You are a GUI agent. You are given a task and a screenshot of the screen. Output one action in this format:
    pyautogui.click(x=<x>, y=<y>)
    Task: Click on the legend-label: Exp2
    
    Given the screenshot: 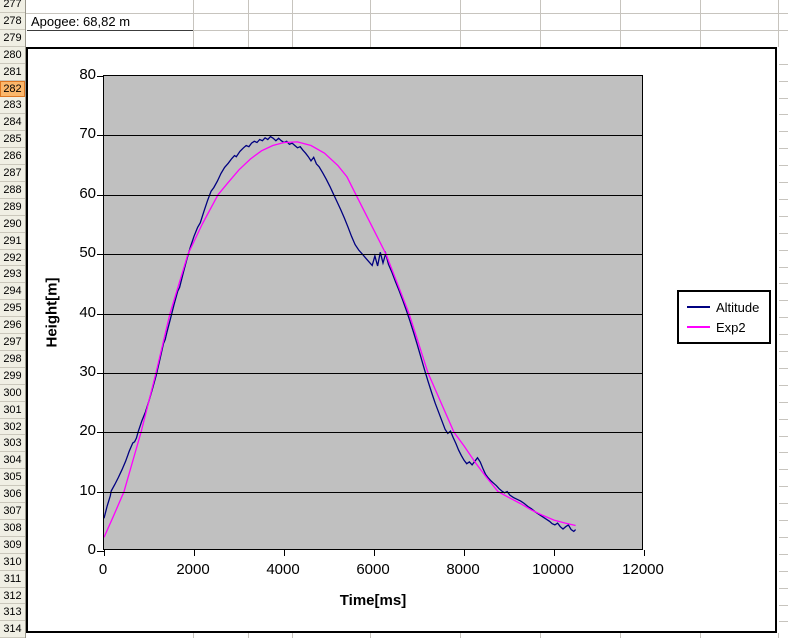 What is the action you would take?
    pyautogui.click(x=731, y=327)
    